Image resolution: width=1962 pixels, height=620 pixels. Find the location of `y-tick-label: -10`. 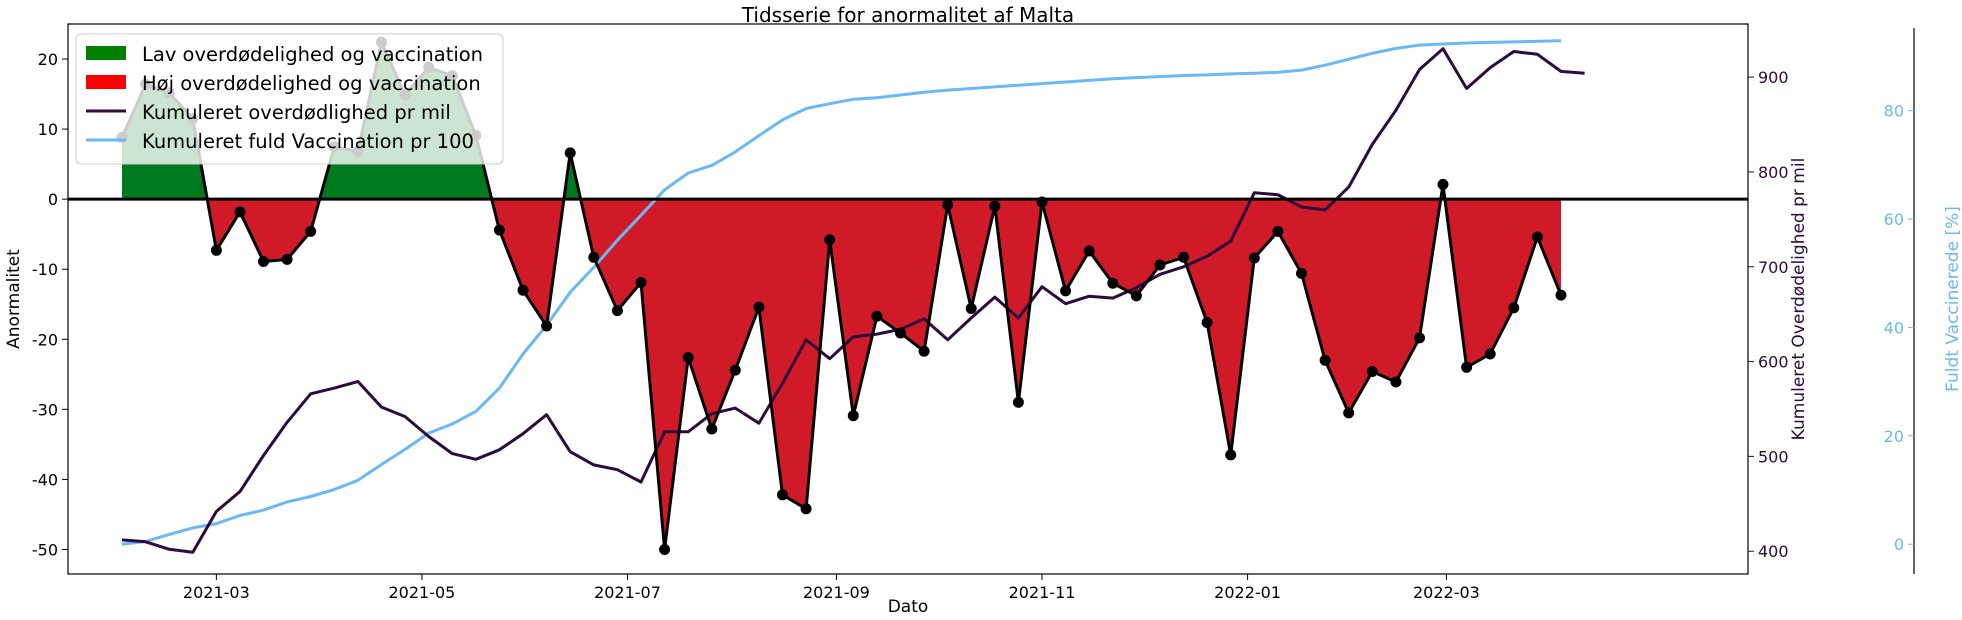

y-tick-label: -10 is located at coordinates (45, 269).